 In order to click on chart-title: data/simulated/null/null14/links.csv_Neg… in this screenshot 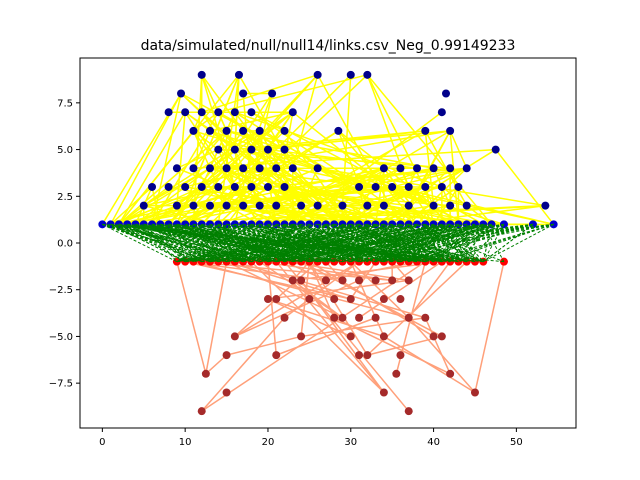, I will do `click(328, 46)`.